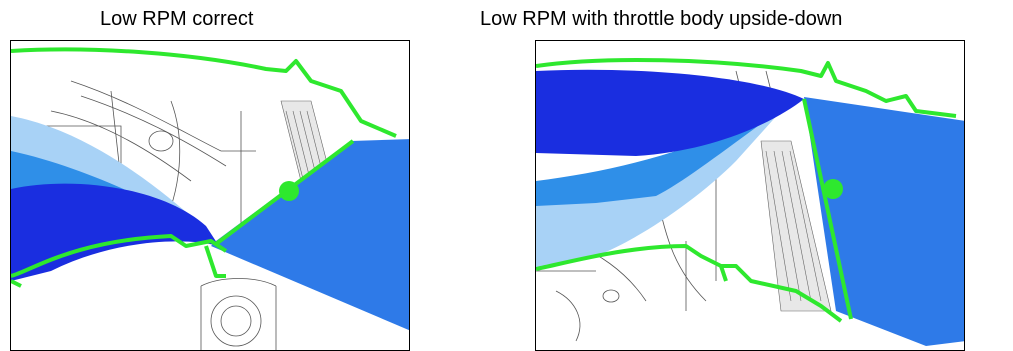 This screenshot has height=351, width=1013. Describe the element at coordinates (670, 112) in the screenshot. I see `right-upstream-dark-flow` at that location.